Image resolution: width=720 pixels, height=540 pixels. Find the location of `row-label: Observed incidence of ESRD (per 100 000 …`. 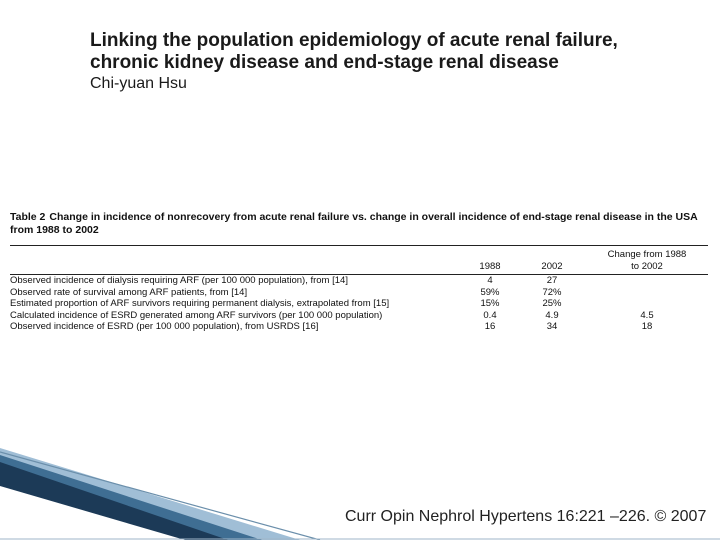

row-label: Observed incidence of ESRD (per 100 000 … is located at coordinates (164, 326).